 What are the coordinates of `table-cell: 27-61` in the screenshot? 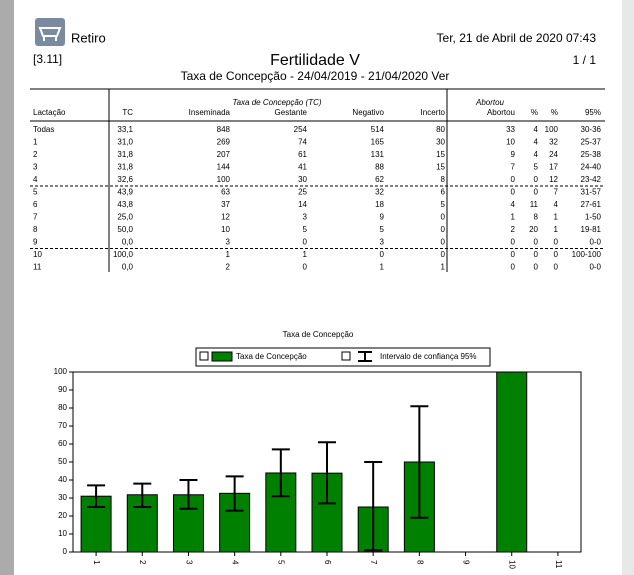 It's located at (591, 204).